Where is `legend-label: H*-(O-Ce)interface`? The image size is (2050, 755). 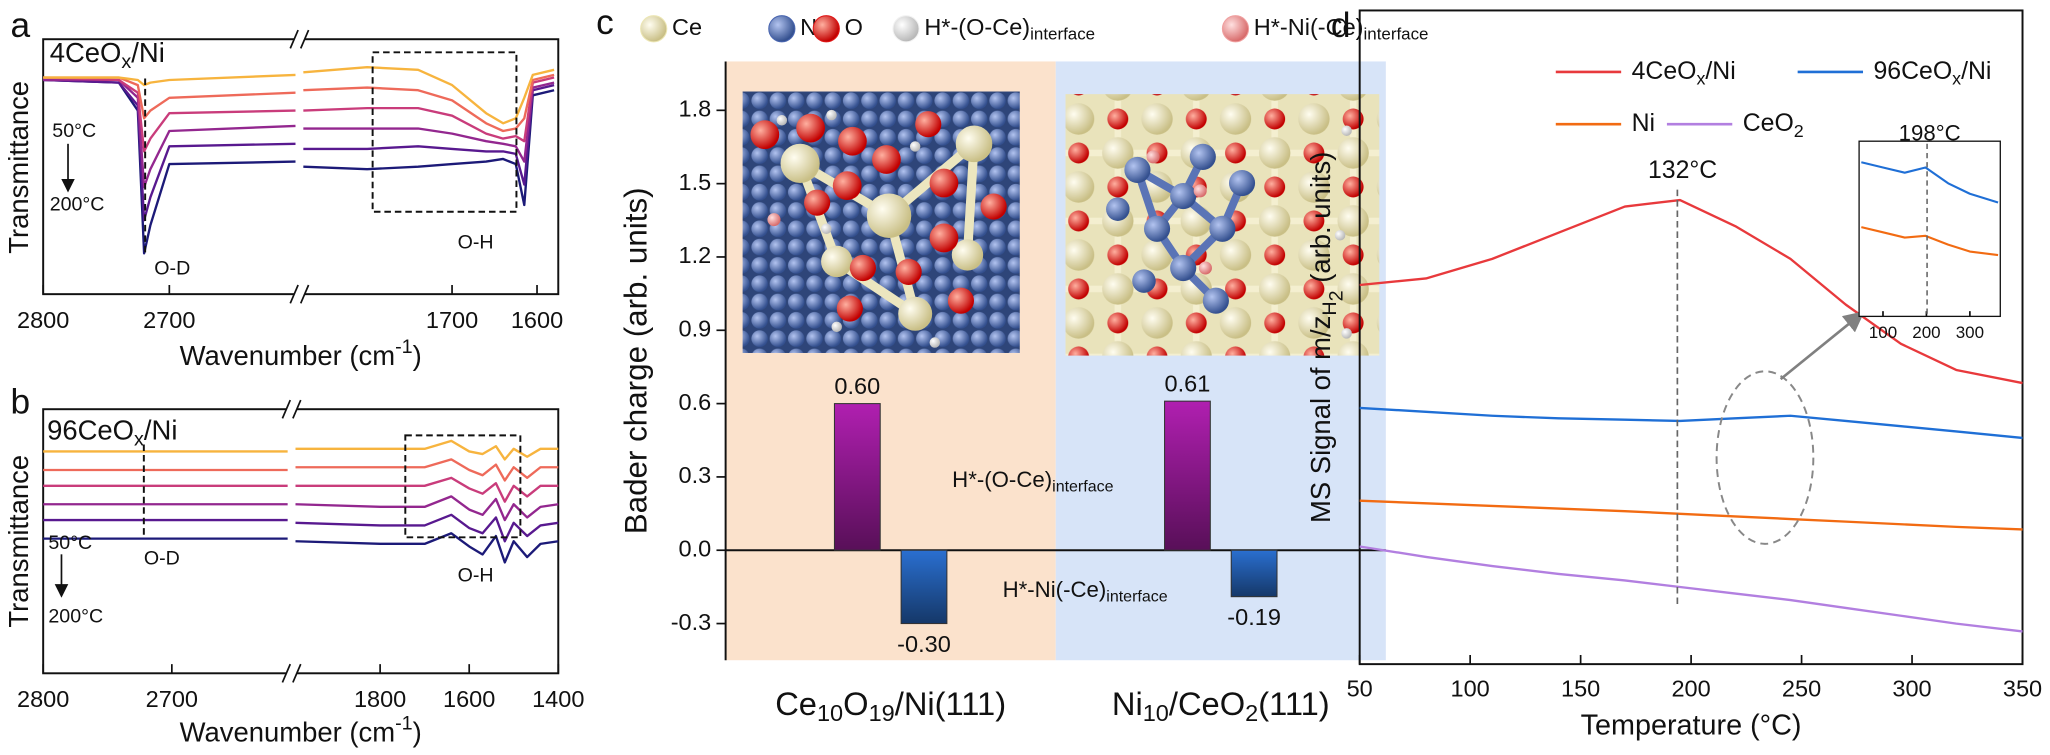 legend-label: H*-(O-Ce)interface is located at coordinates (1009, 29).